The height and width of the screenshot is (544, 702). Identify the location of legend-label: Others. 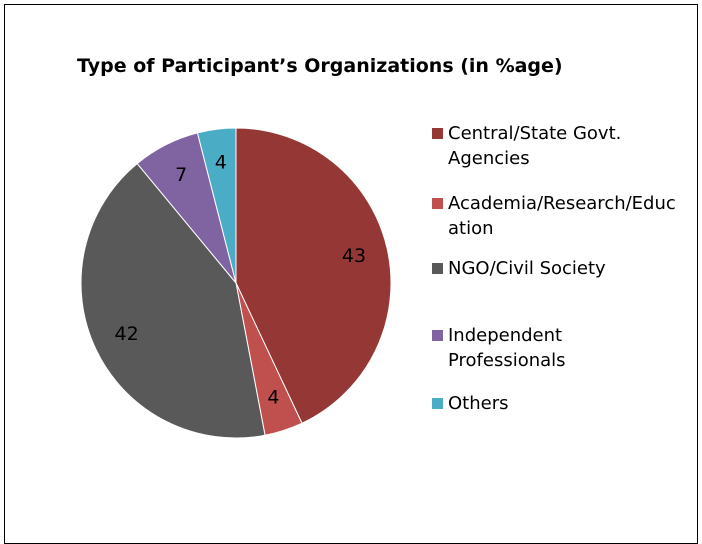
(478, 403).